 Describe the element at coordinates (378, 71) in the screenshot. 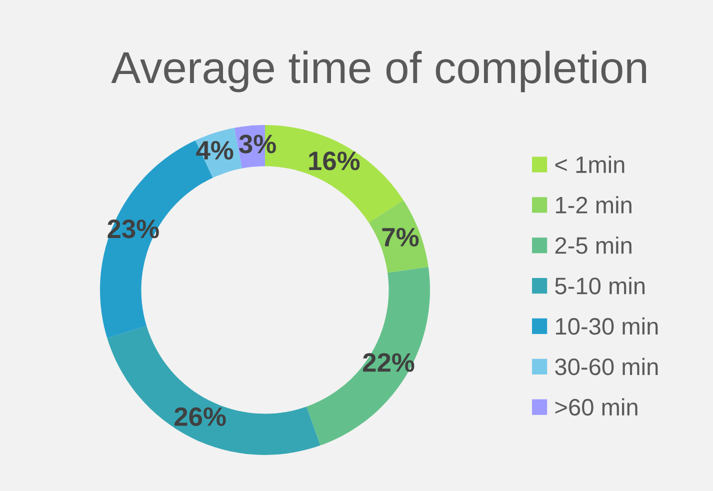

I see `chart-title: Average time of completion` at that location.